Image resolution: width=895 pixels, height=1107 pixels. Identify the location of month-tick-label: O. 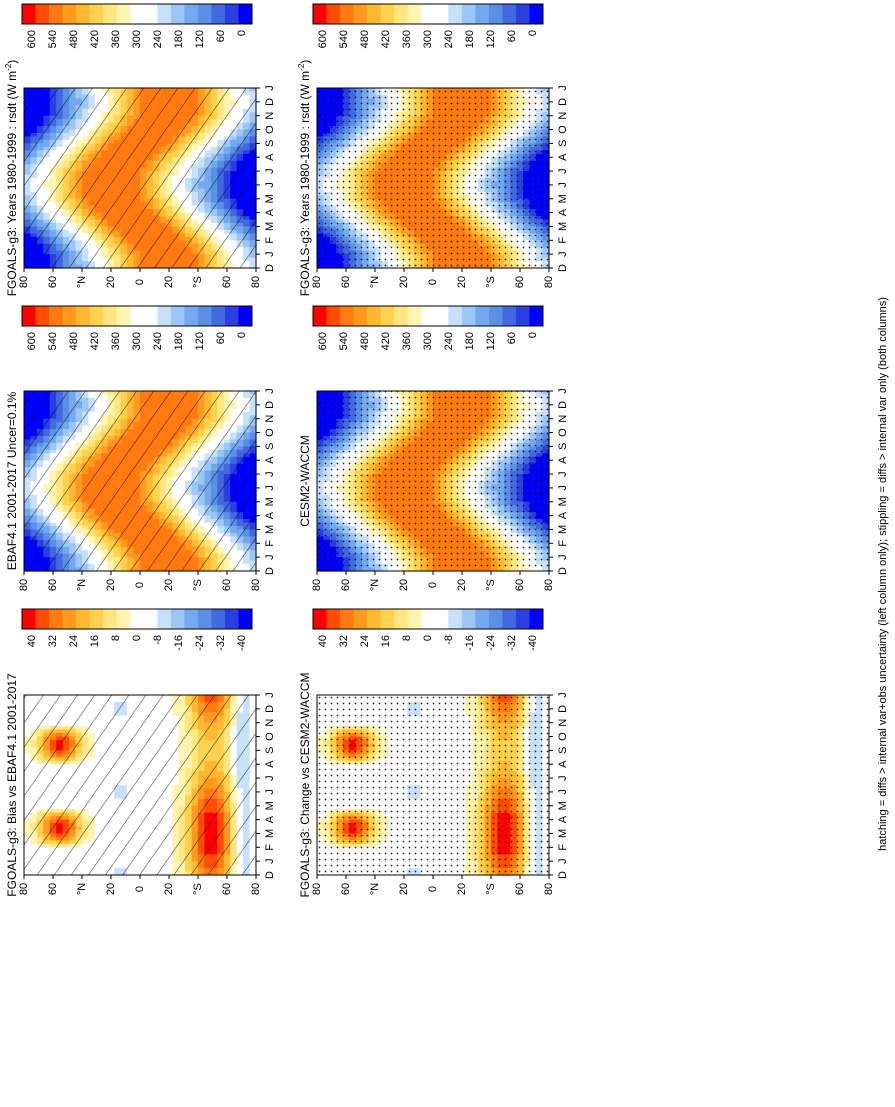
(270, 129).